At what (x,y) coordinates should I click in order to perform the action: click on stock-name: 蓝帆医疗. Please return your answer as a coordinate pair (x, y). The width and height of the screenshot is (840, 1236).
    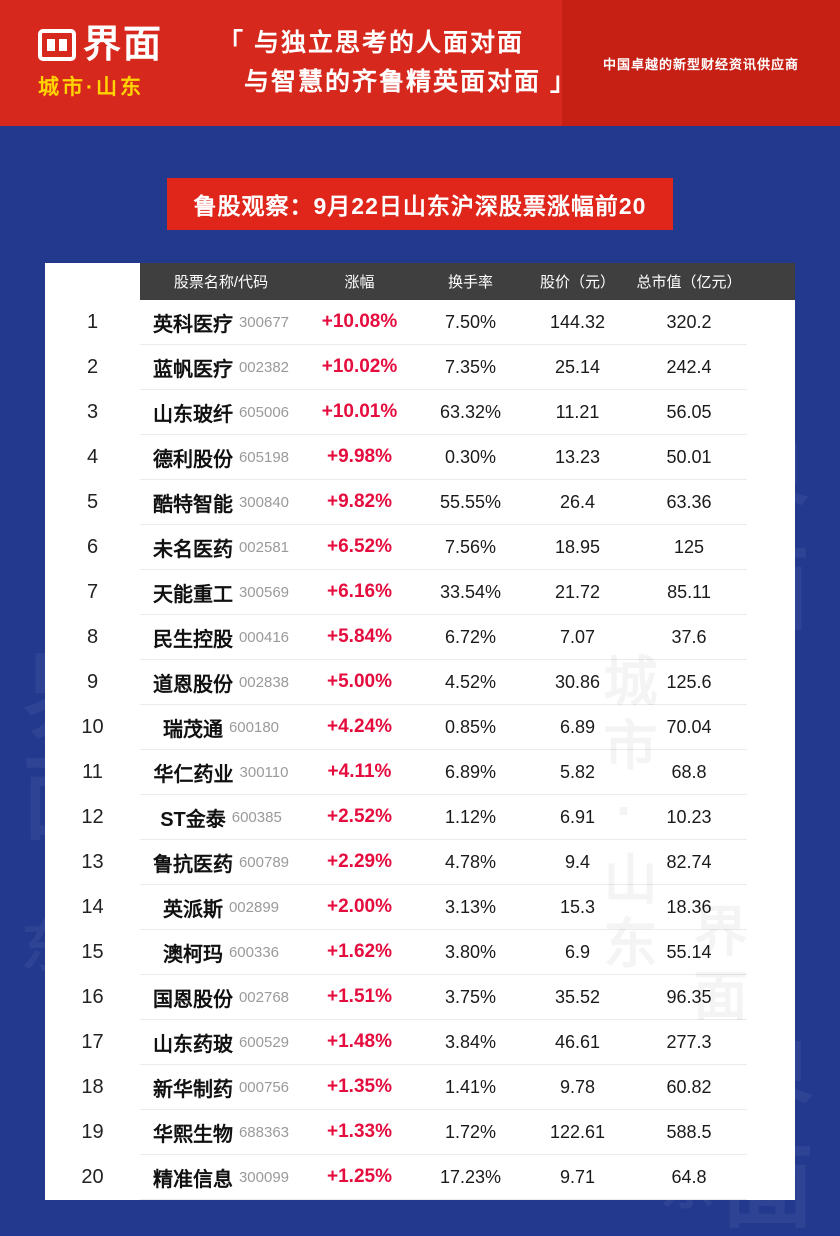
    Looking at the image, I should click on (192, 369).